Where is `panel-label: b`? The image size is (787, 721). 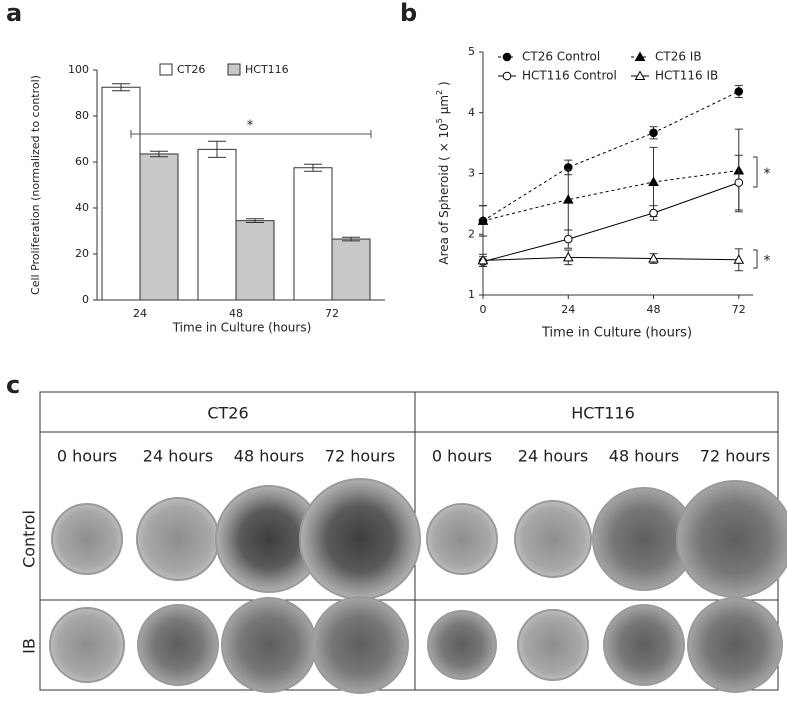
panel-label: b is located at coordinates (408, 13).